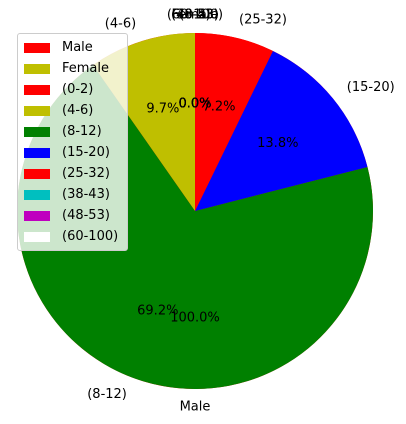  I want to click on legend-item-38-43: (38-43), so click(75, 194).